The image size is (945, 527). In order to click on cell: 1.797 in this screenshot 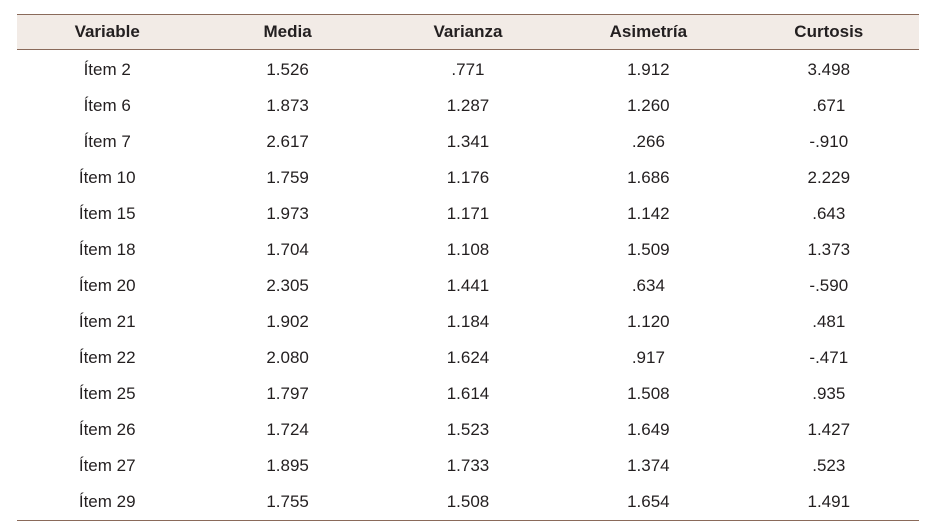, I will do `click(287, 393)`.